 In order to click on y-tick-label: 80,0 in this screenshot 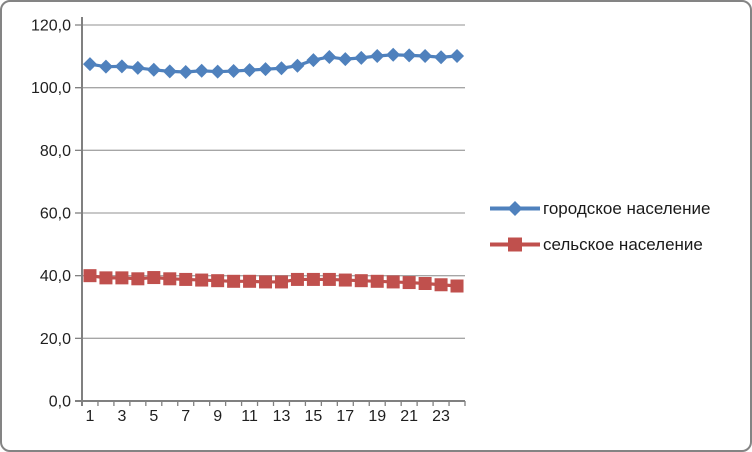, I will do `click(55, 151)`.